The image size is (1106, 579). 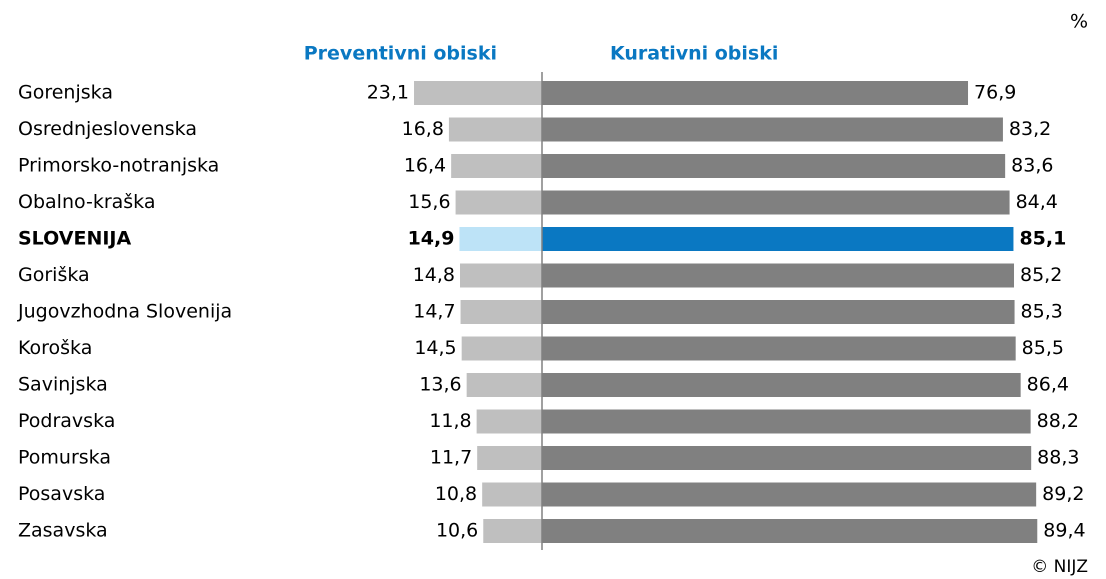 I want to click on category-label: Primorsko-notranjska, so click(x=118, y=166).